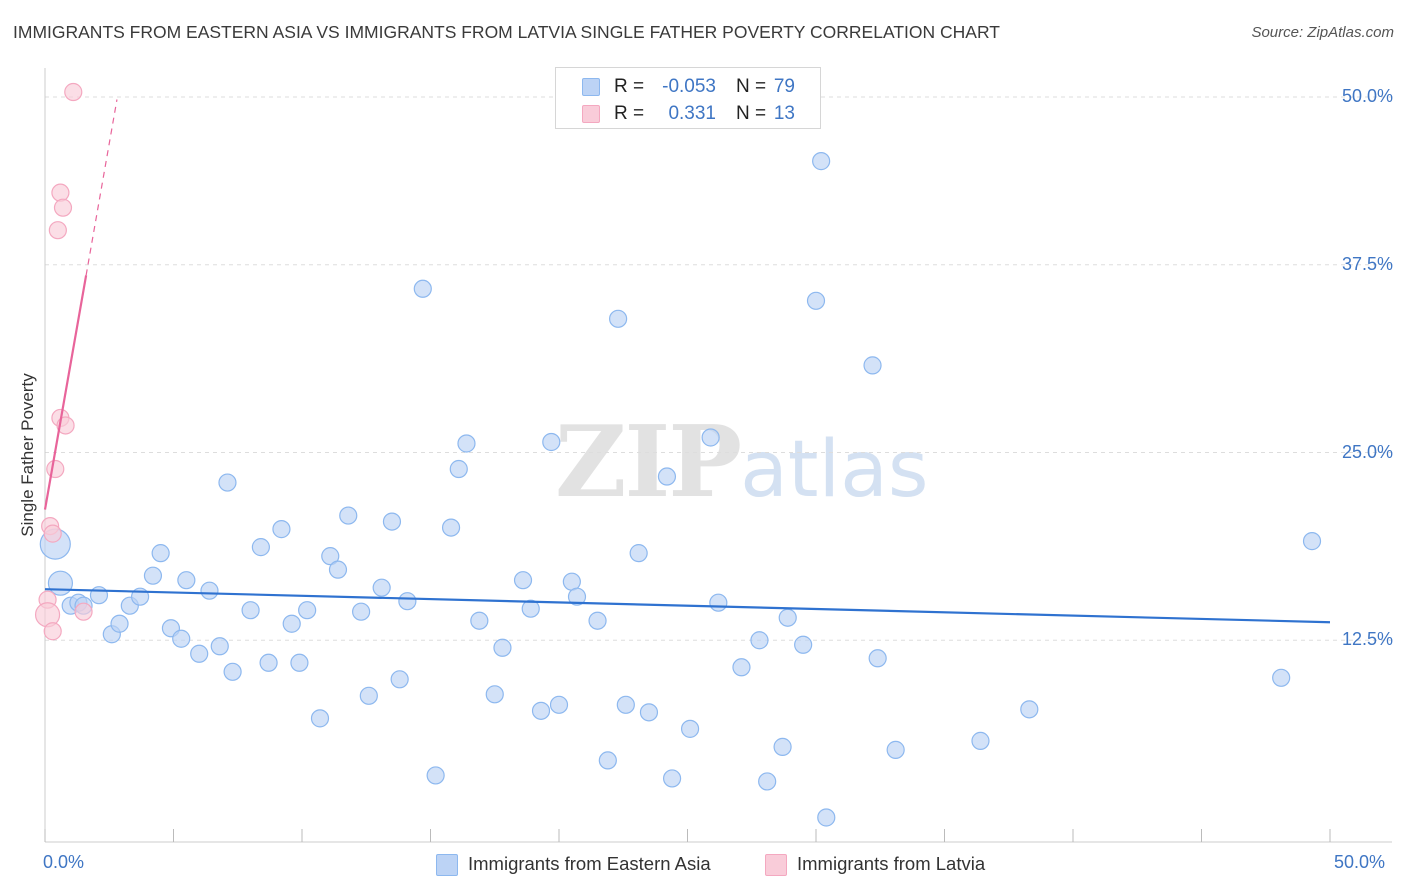  What do you see at coordinates (591, 114) in the screenshot?
I see `stats-swatch-latvia` at bounding box center [591, 114].